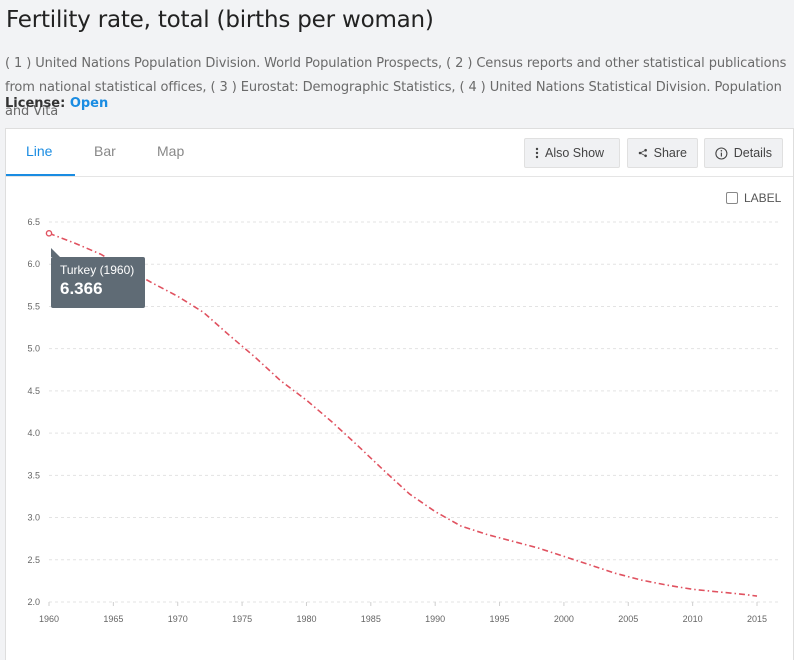 The width and height of the screenshot is (794, 660). Describe the element at coordinates (89, 103) in the screenshot. I see `license-link: Open` at that location.